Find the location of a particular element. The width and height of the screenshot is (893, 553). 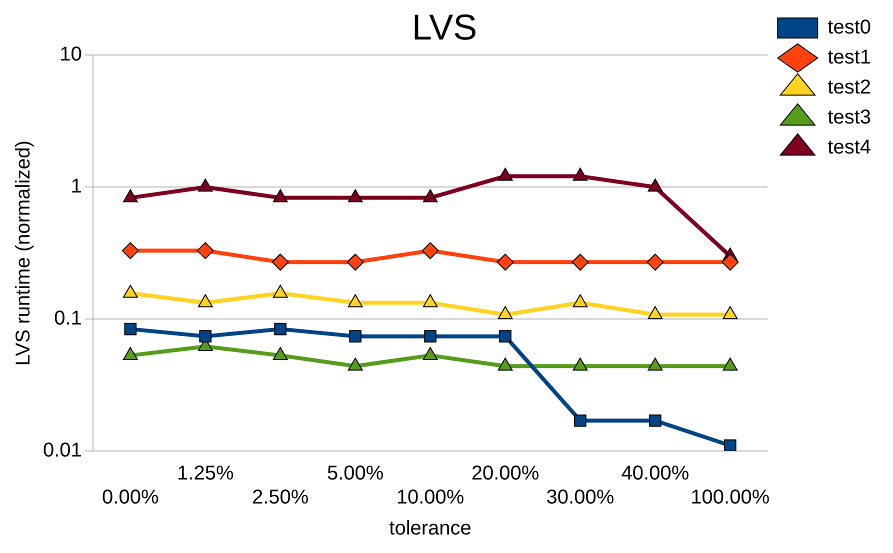

y-tick-label: 0.1 is located at coordinates (68, 319).